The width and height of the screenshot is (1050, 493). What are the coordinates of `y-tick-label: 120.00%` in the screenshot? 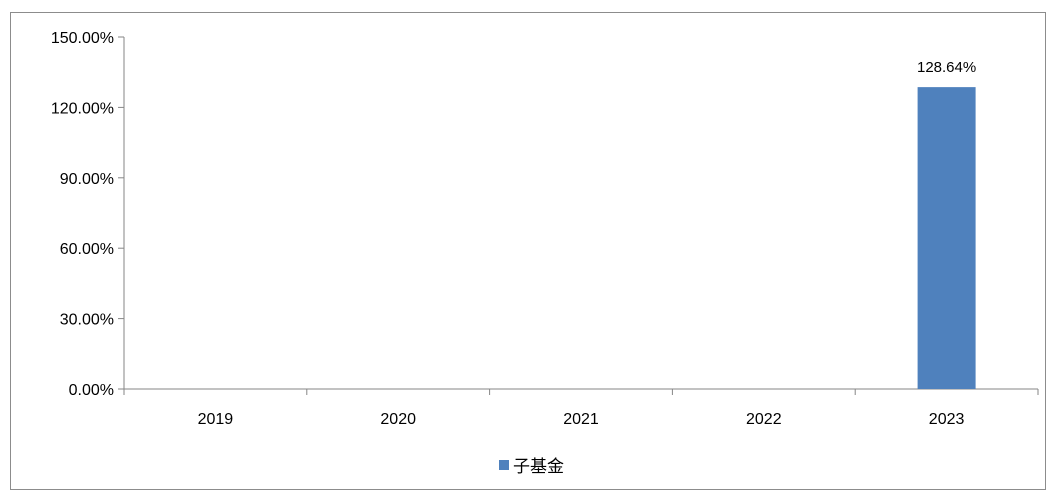 It's located at (82, 108).